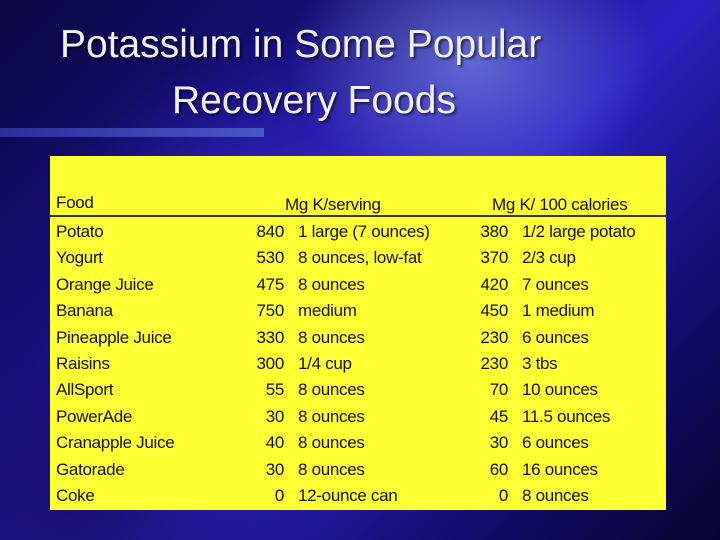 This screenshot has height=540, width=720. I want to click on cell-food: Yogurt, so click(79, 258).